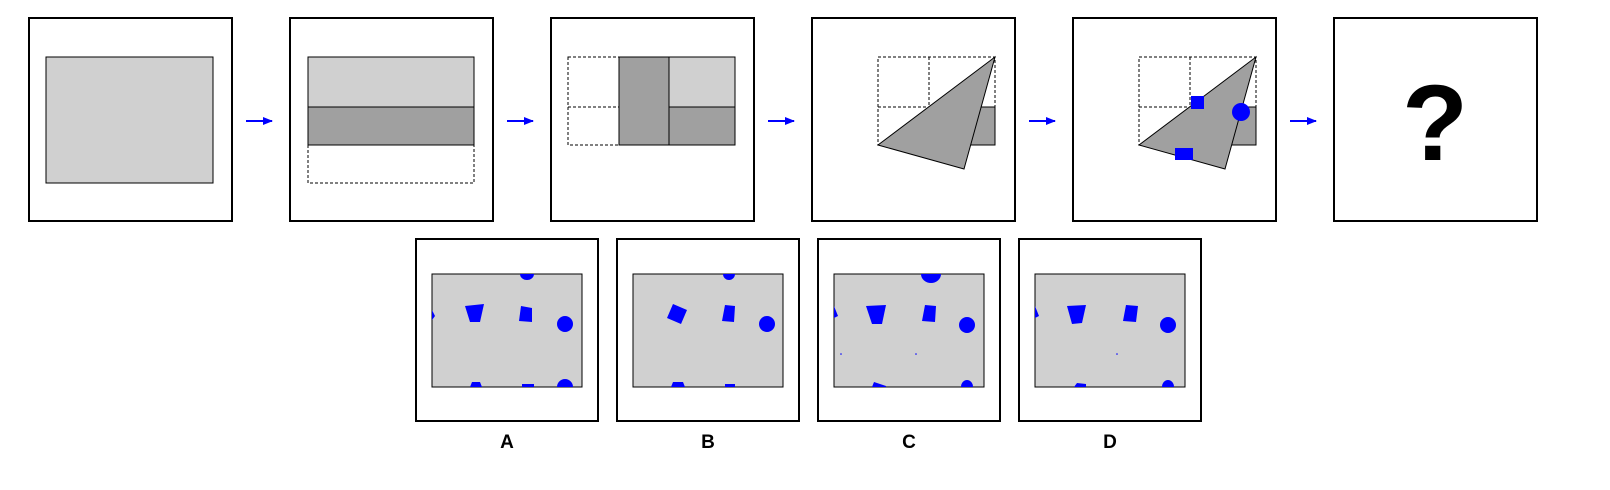 The height and width of the screenshot is (490, 1610). I want to click on option-b-label: B, so click(708, 442).